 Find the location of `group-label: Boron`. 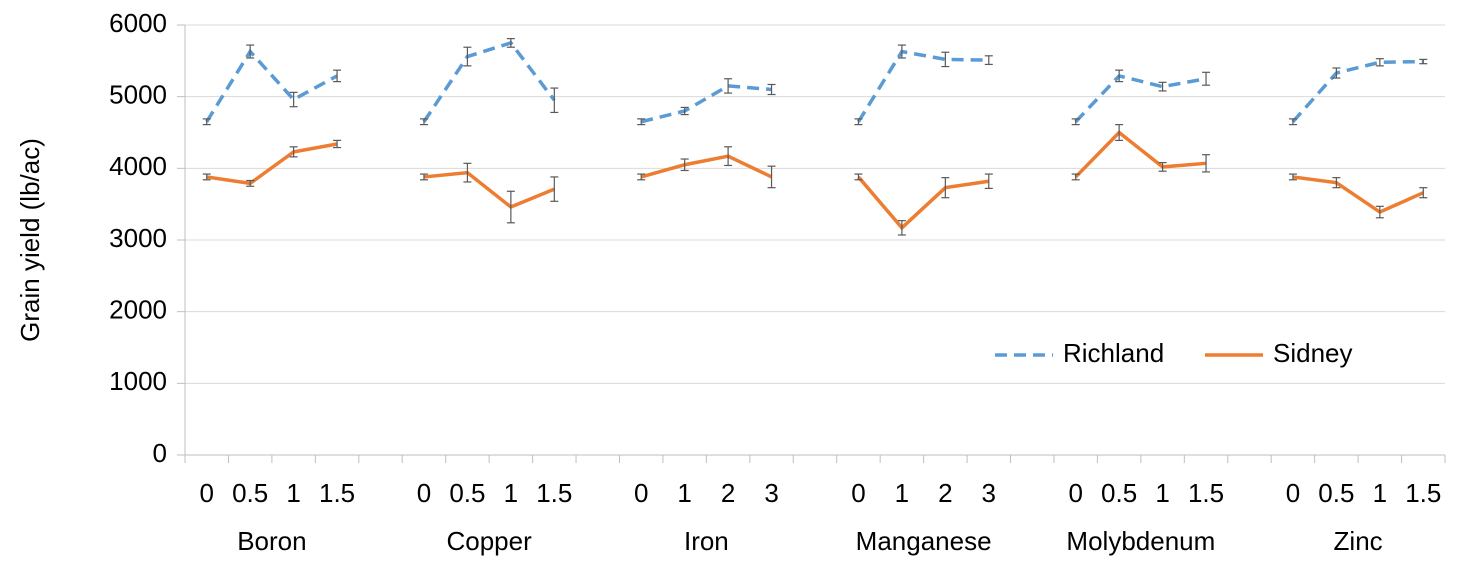

group-label: Boron is located at coordinates (271, 541).